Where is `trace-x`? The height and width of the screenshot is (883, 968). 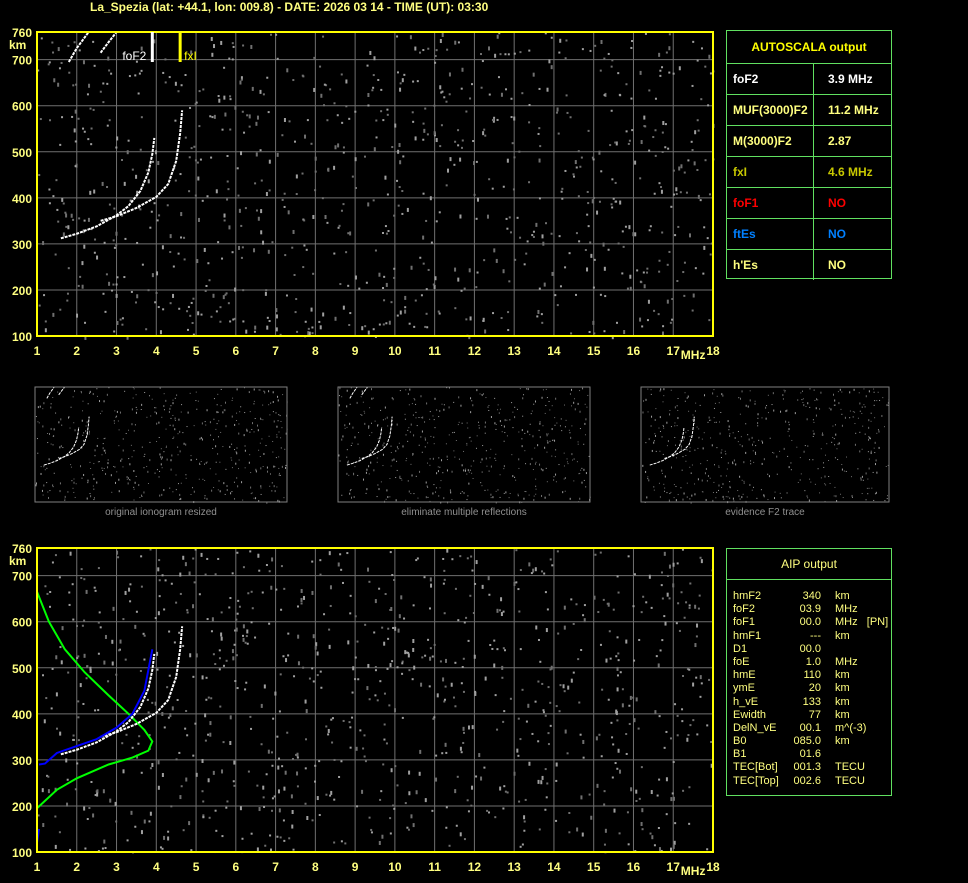
trace-x is located at coordinates (142, 166).